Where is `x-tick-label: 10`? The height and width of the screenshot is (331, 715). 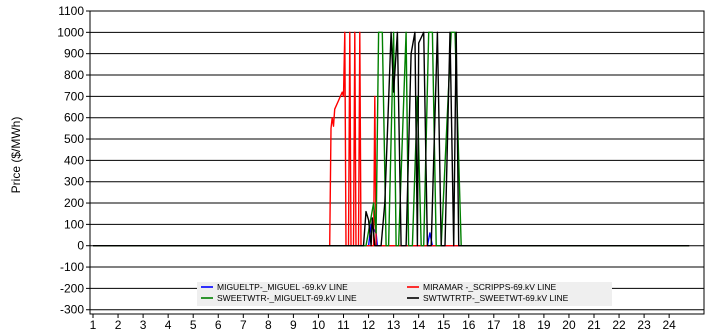 x-tick-label: 10 is located at coordinates (319, 324).